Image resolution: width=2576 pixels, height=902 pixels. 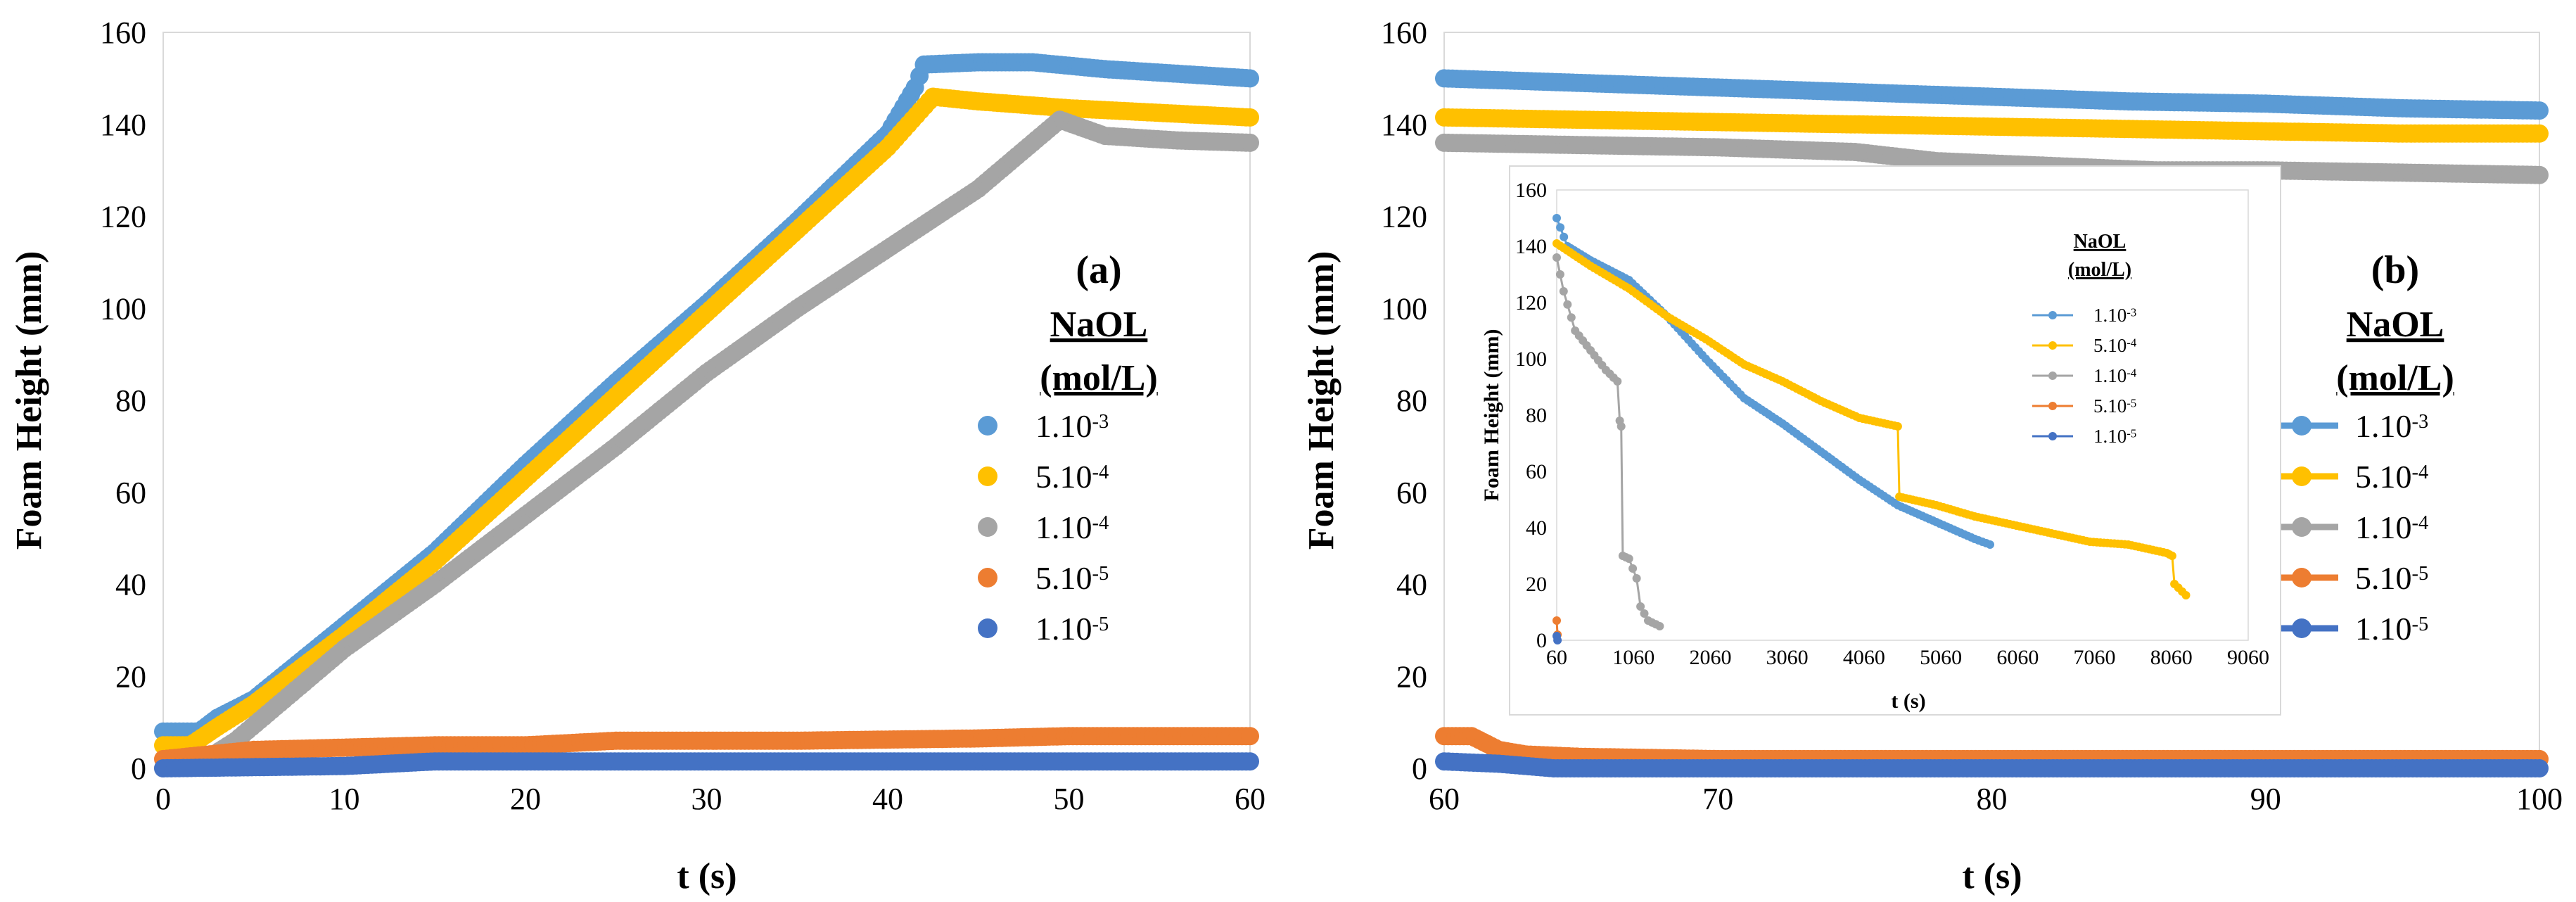 What do you see at coordinates (2346, 578) in the screenshot?
I see `b-legend-item: 5.10-5` at bounding box center [2346, 578].